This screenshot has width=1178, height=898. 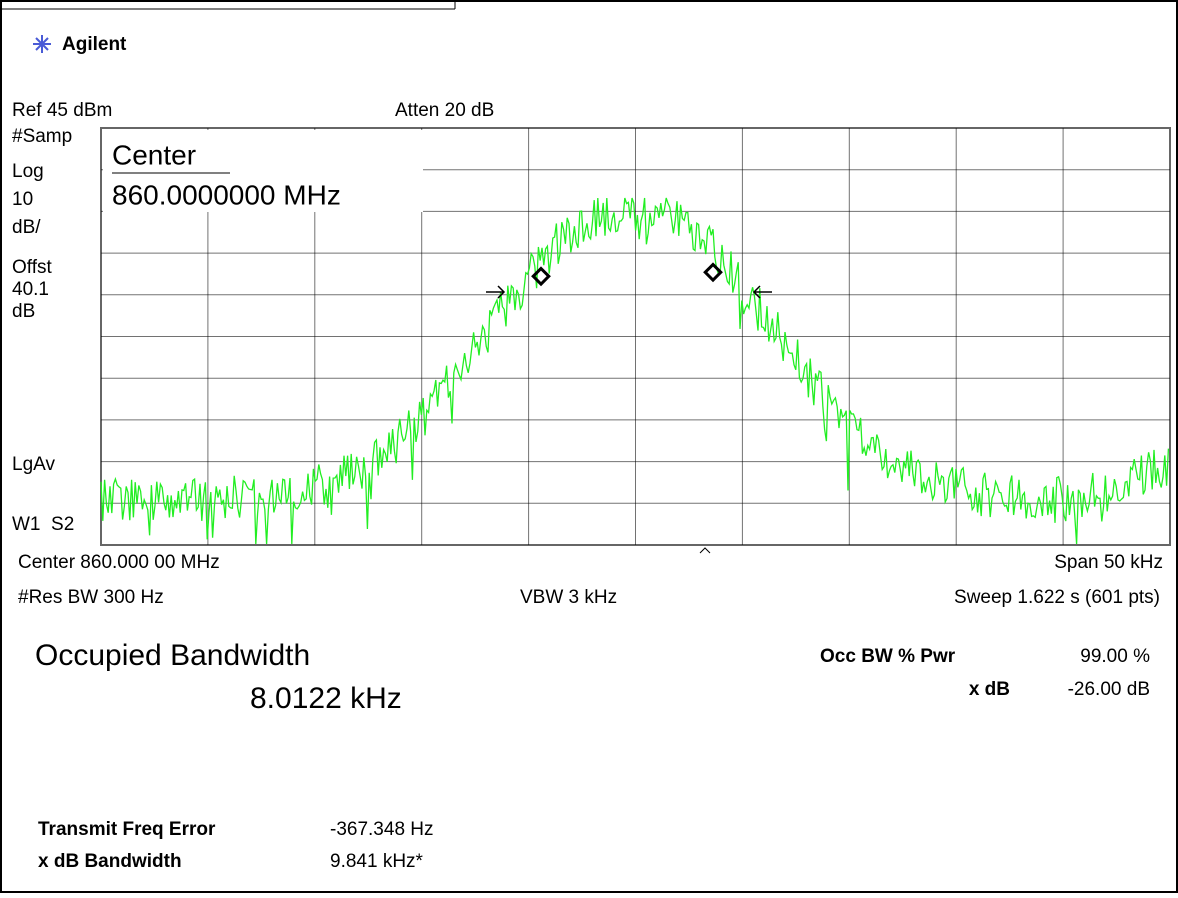 What do you see at coordinates (377, 861) in the screenshot?
I see `xdb-bw-value: 9.841 kHz*` at bounding box center [377, 861].